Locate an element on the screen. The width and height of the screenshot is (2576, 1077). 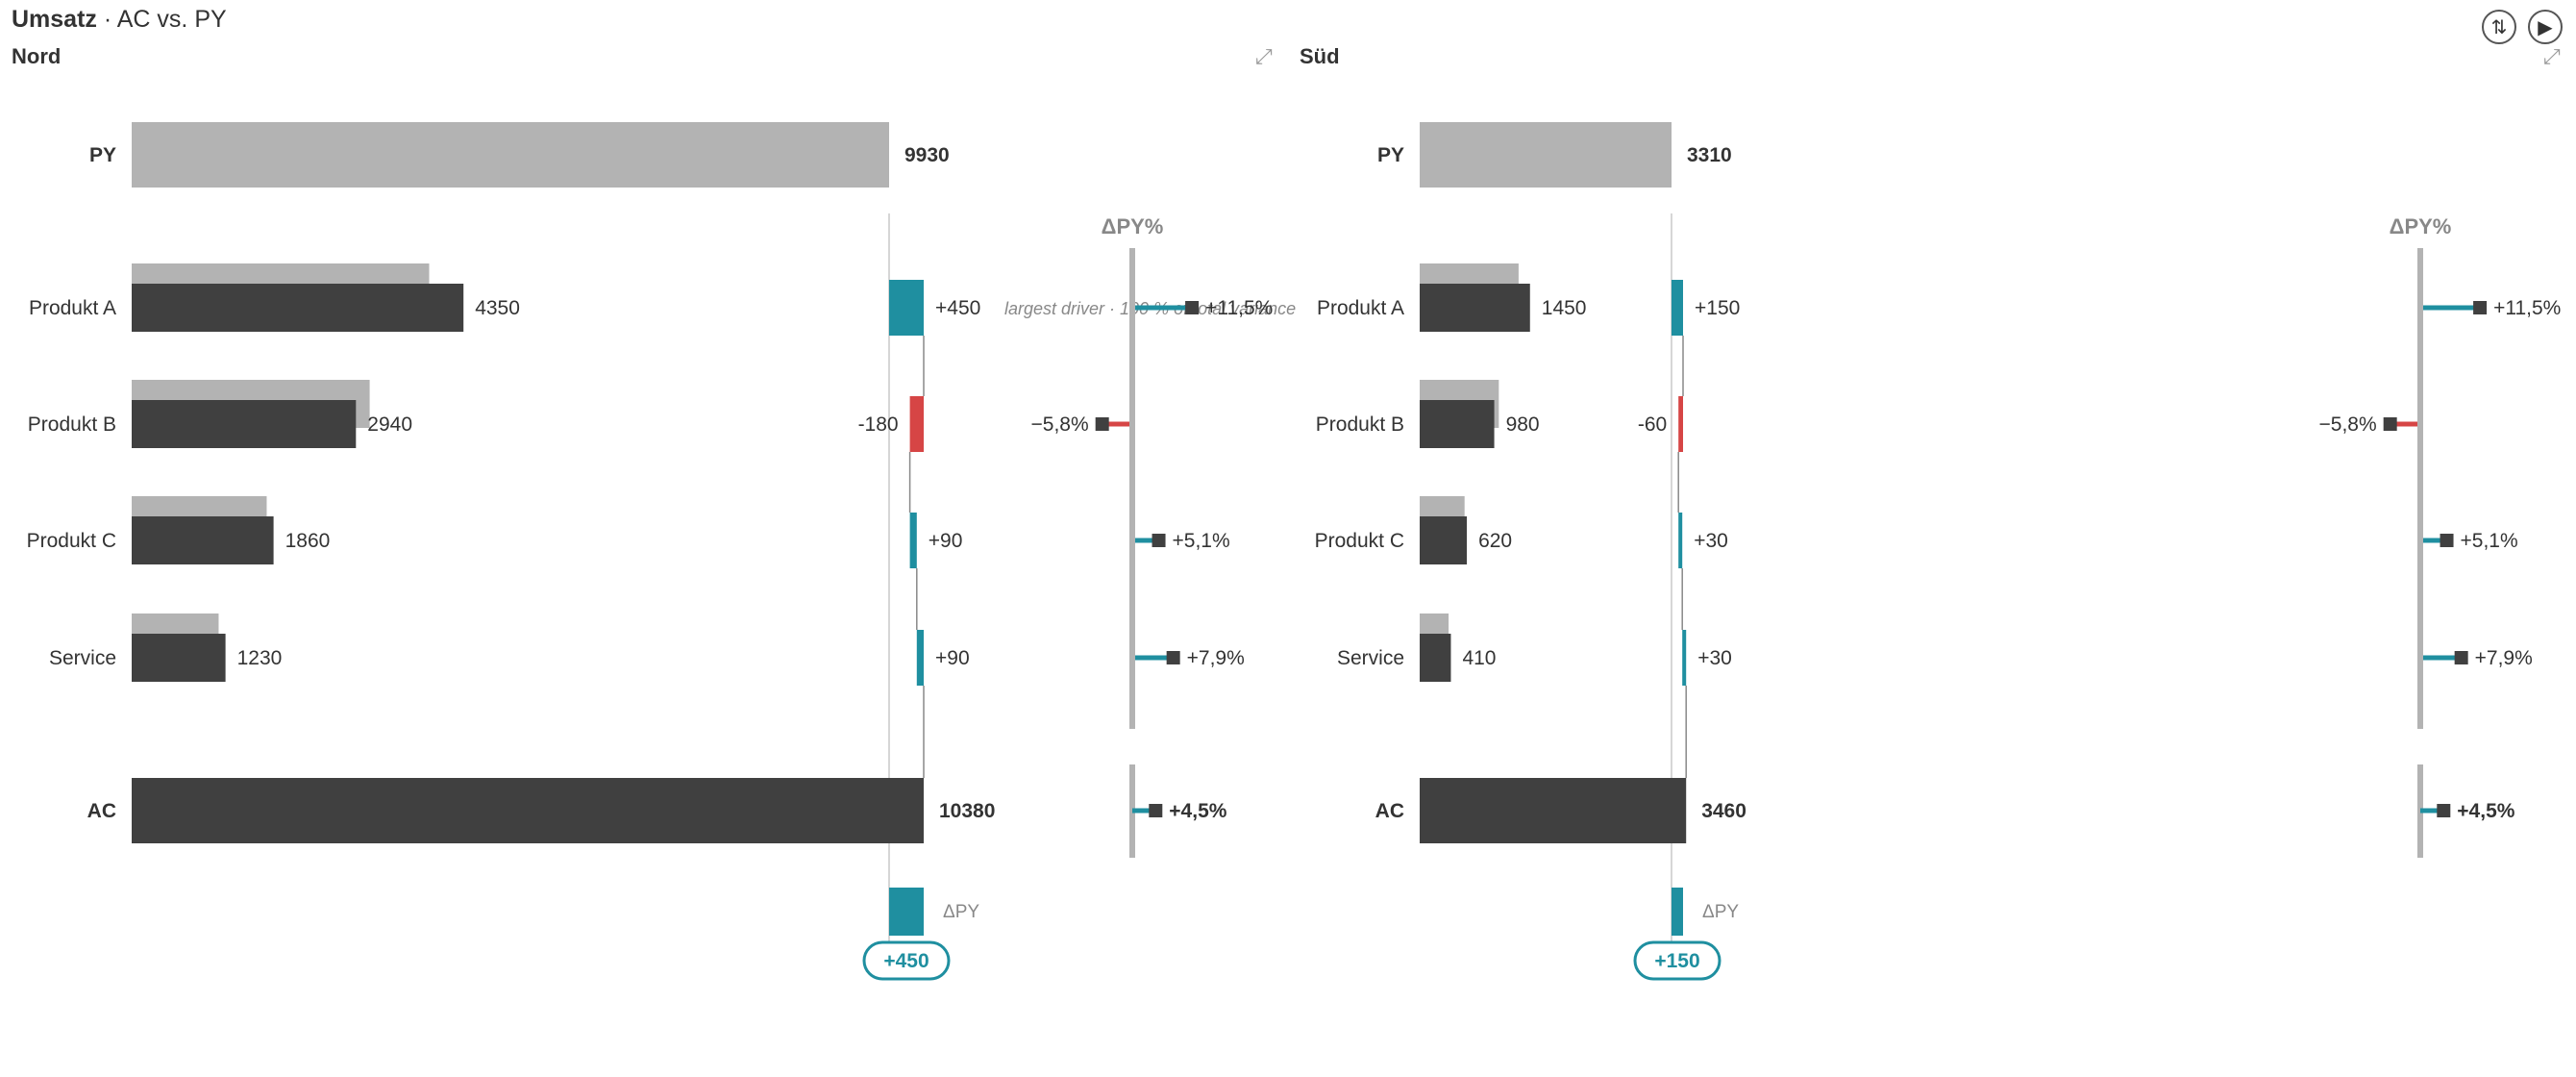
delta-total-label: +150 is located at coordinates (1677, 961).